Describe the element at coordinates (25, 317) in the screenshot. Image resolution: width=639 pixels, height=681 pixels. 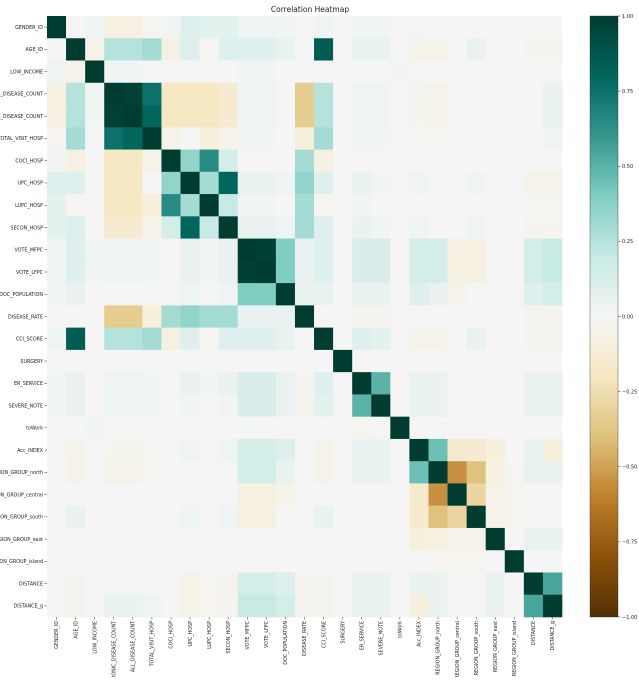
I see `y-tick-label: DISEASE_RATE` at that location.